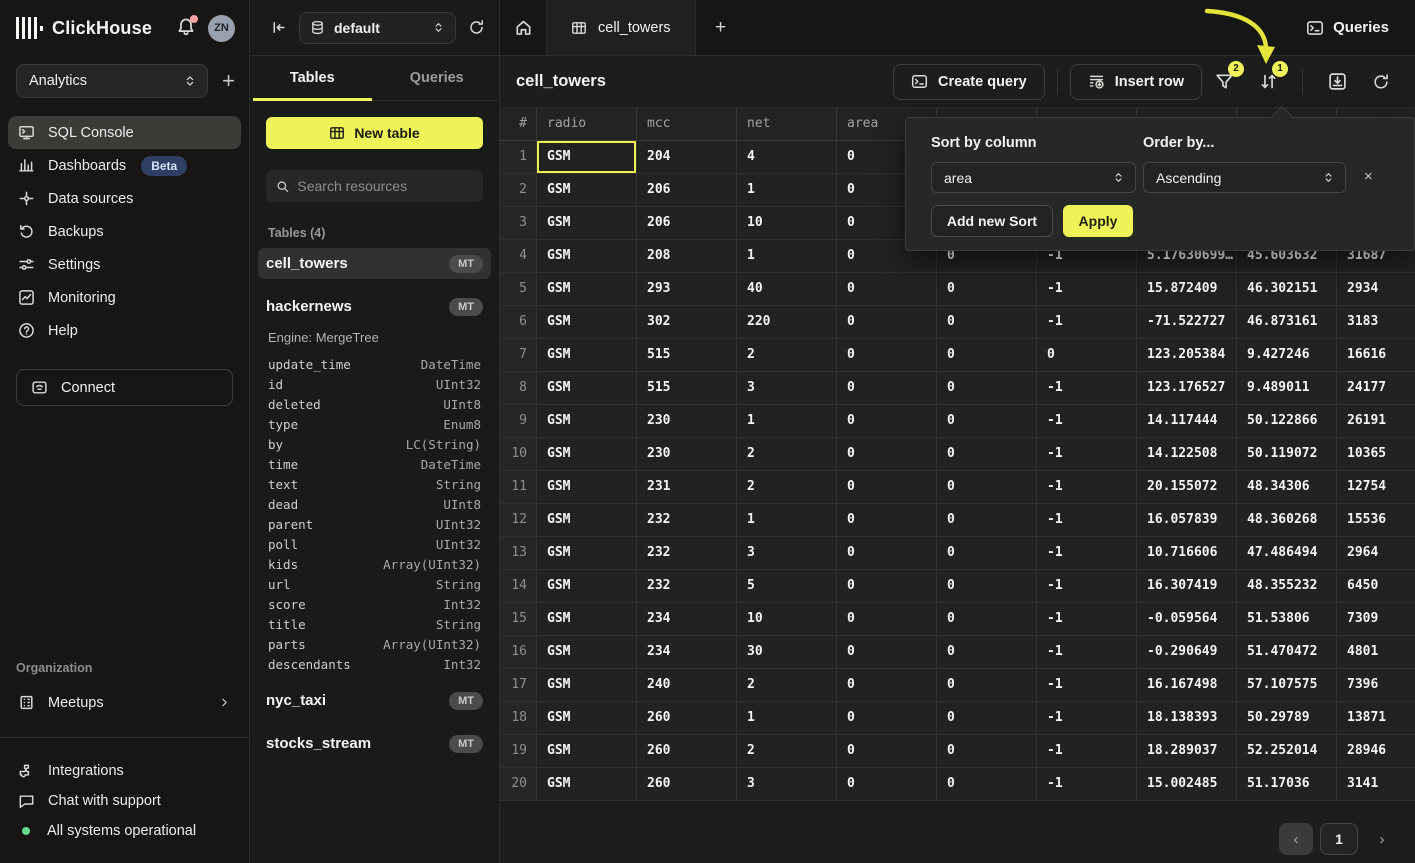  What do you see at coordinates (385, 186) in the screenshot?
I see `search-resources-input` at bounding box center [385, 186].